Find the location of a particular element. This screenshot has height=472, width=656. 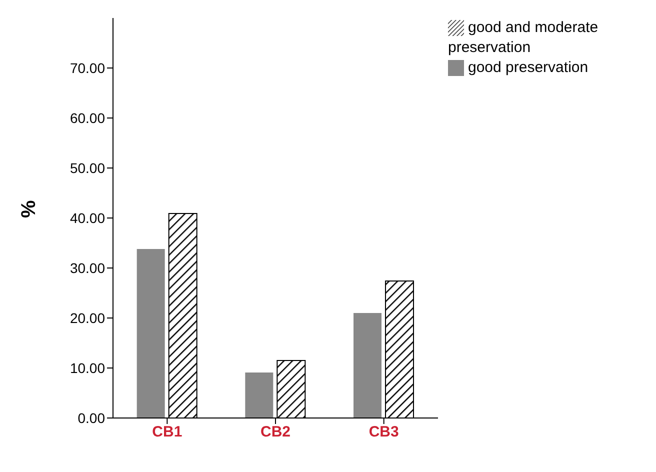

y-axis-title: % is located at coordinates (29, 209).